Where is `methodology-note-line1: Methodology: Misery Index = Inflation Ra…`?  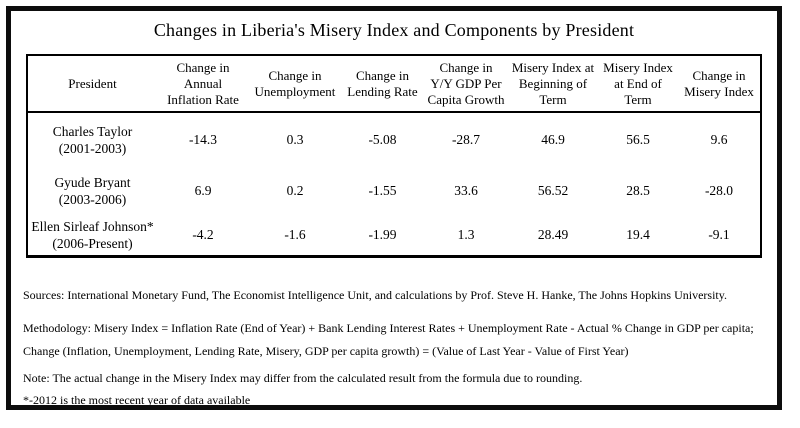
methodology-note-line1: Methodology: Misery Index = Inflation Ra… is located at coordinates (388, 327).